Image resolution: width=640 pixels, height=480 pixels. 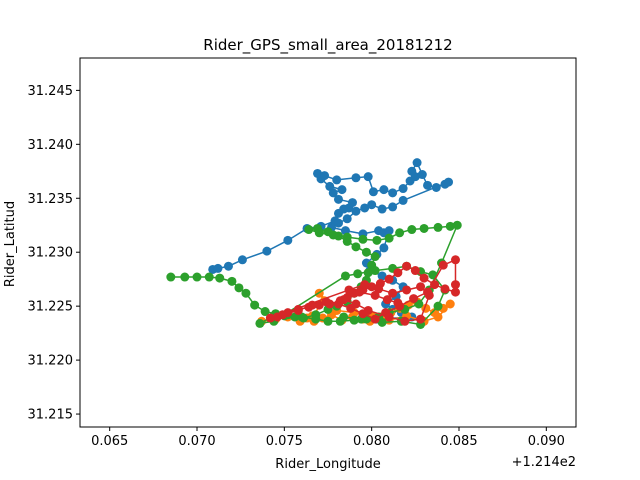 I want to click on x-tick-label: 0.090, so click(x=546, y=441).